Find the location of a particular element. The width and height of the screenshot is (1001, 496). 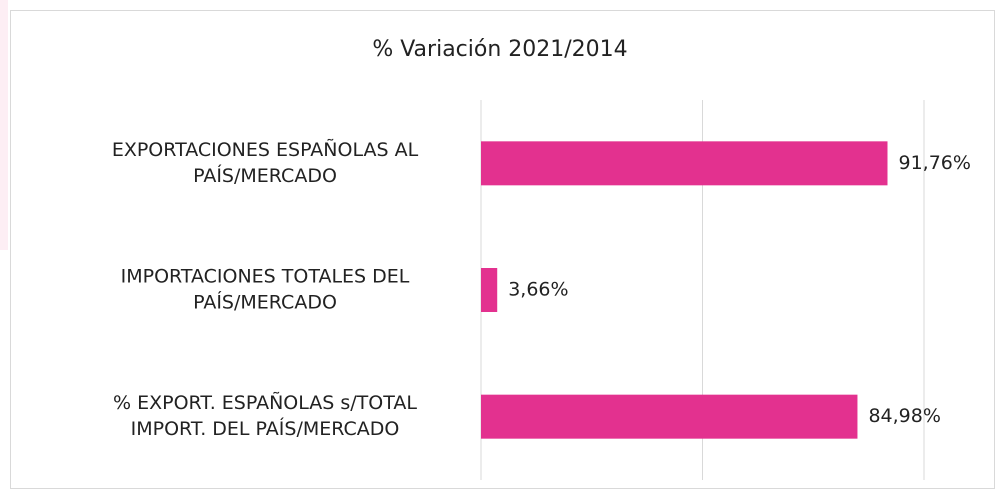

side-stripe is located at coordinates (4, 125).